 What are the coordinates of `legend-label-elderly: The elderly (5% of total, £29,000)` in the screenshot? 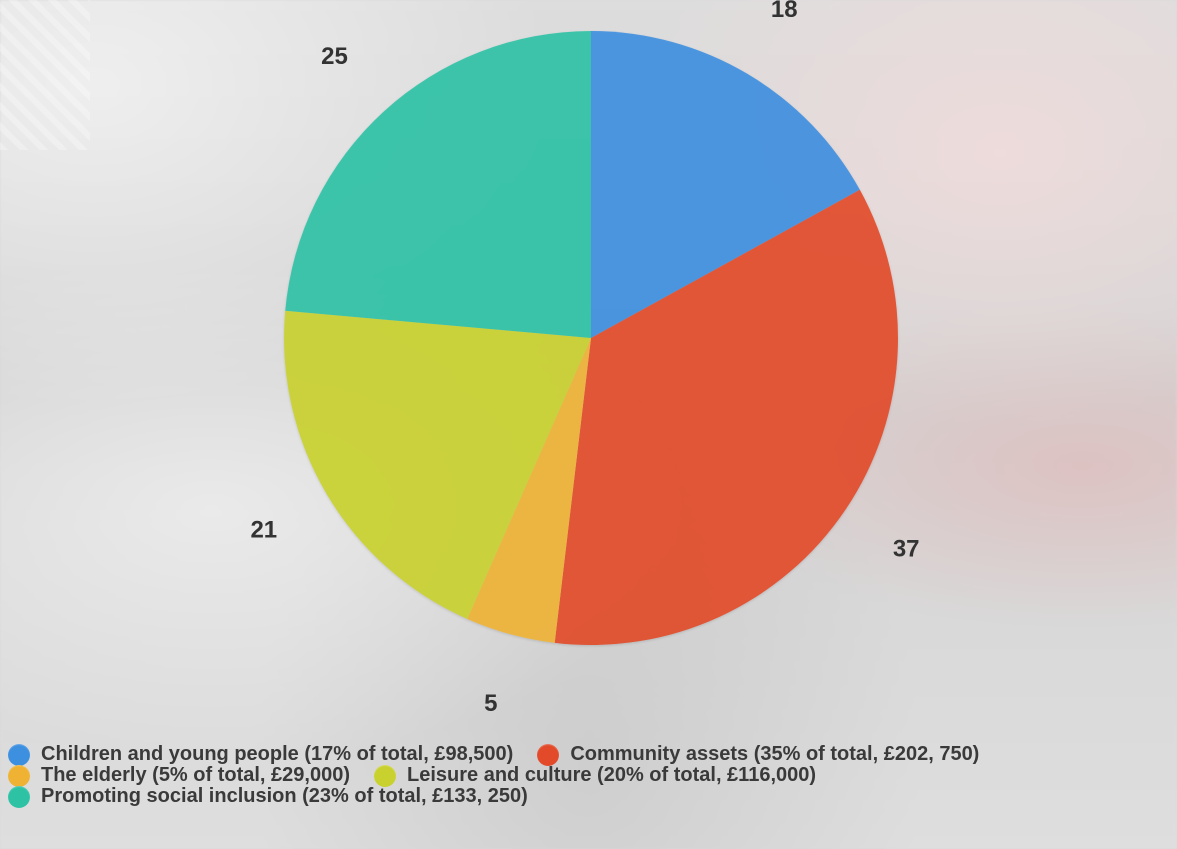 It's located at (195, 775).